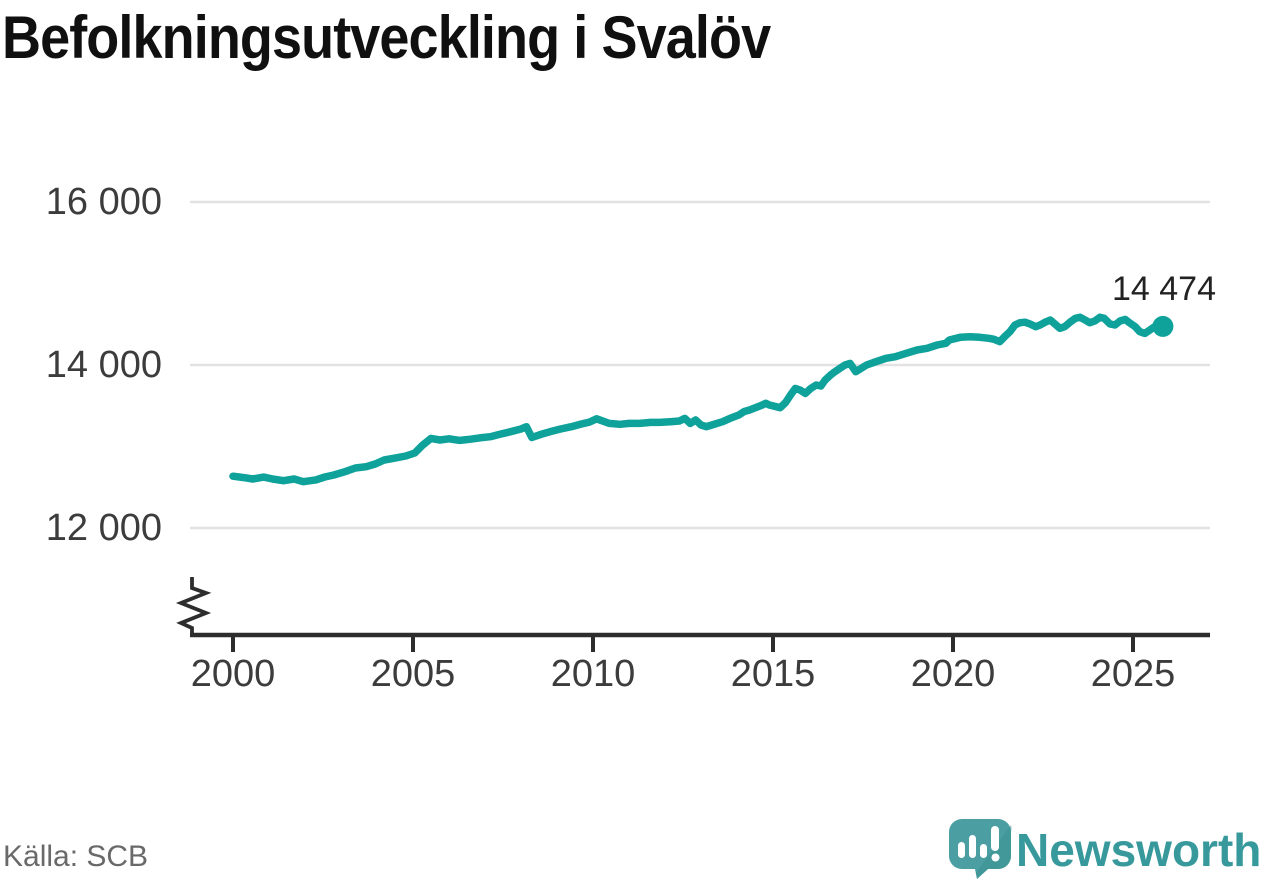 The image size is (1262, 879). What do you see at coordinates (593, 674) in the screenshot?
I see `x-tick-label-2010: 2010` at bounding box center [593, 674].